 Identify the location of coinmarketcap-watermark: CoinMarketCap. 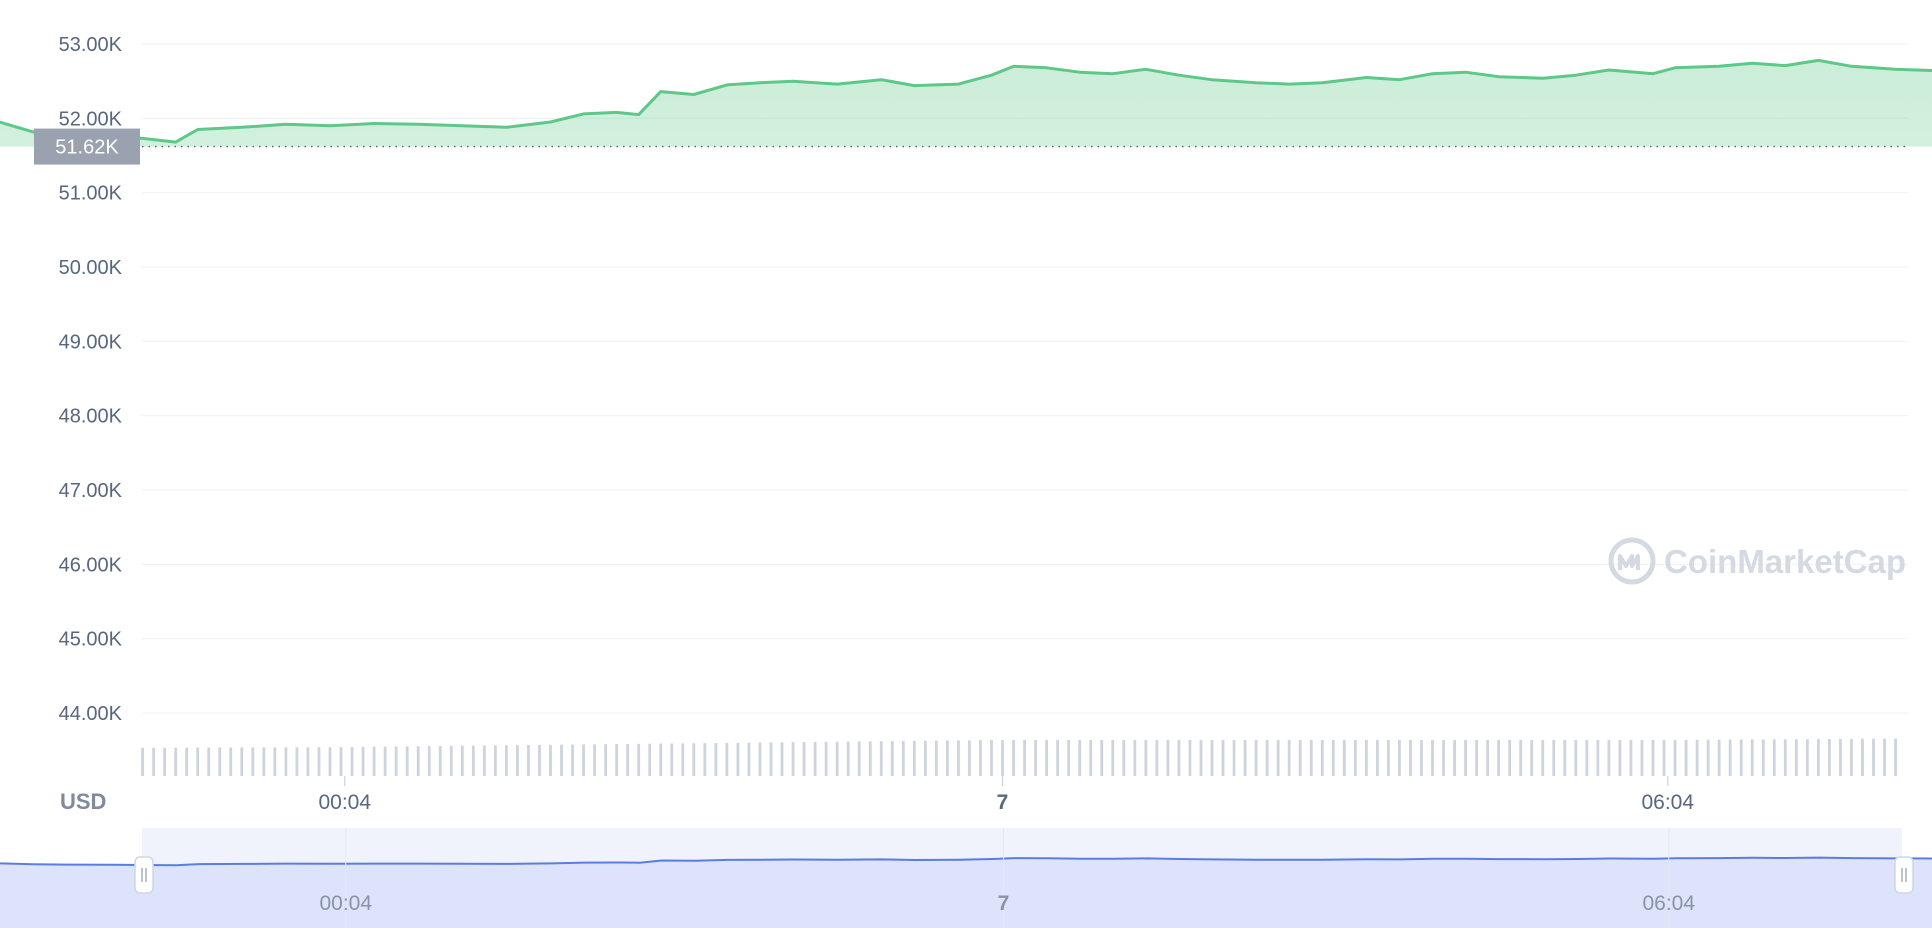
(1757, 561).